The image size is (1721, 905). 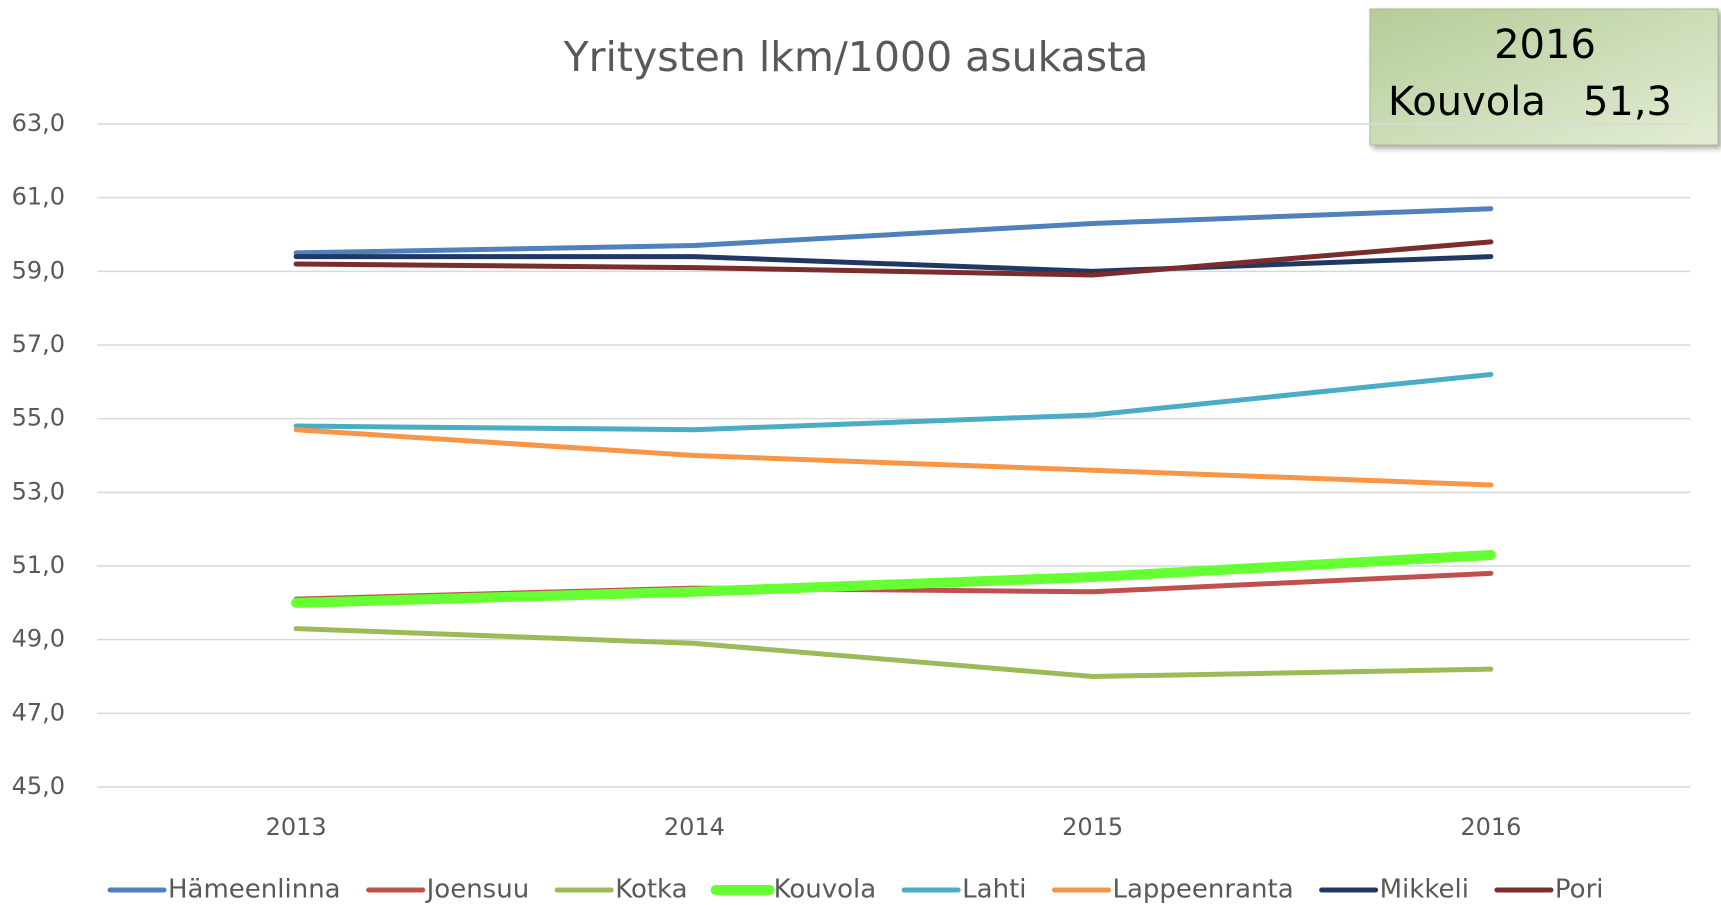 What do you see at coordinates (994, 890) in the screenshot?
I see `legend-label: Lahti` at bounding box center [994, 890].